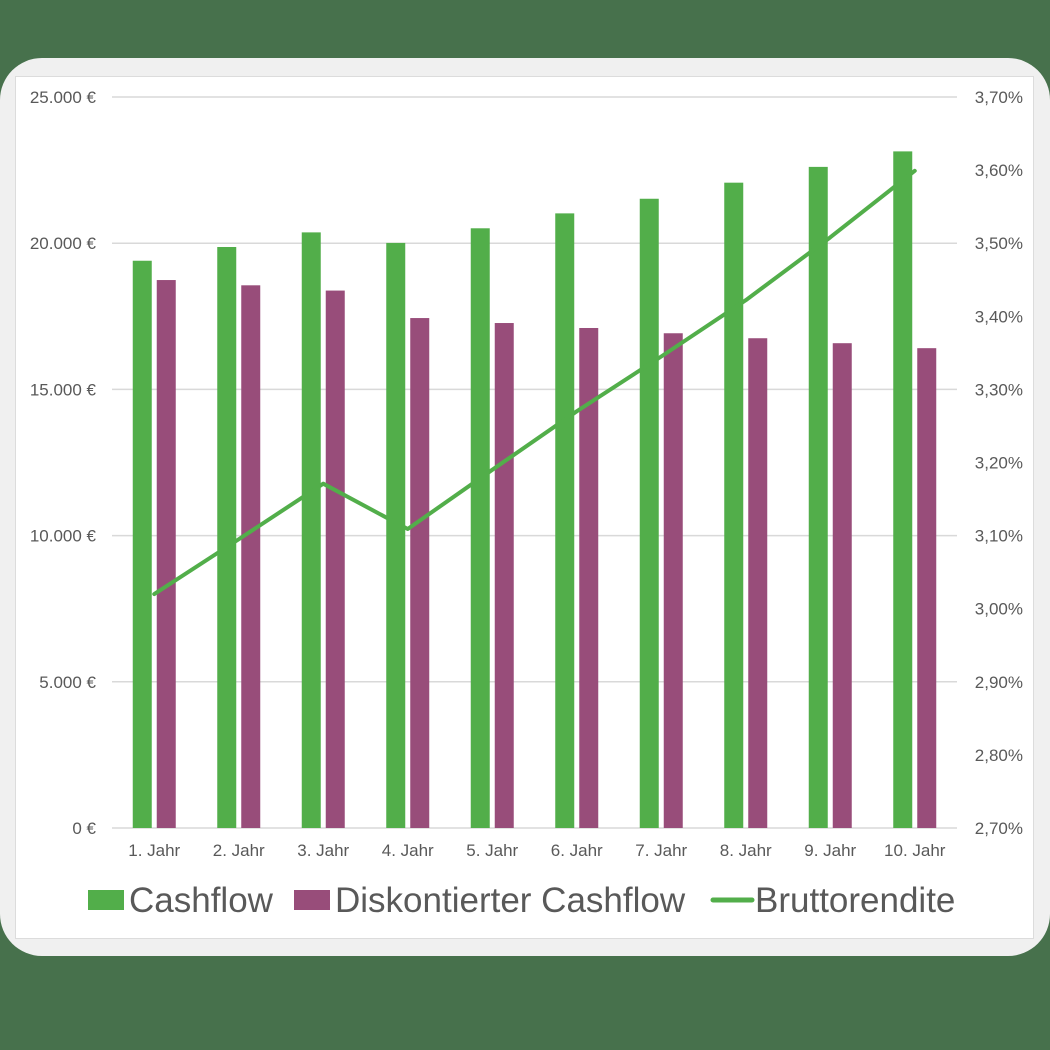 The height and width of the screenshot is (1050, 1050). I want to click on x-tick-label: 2. Jahr, so click(239, 850).